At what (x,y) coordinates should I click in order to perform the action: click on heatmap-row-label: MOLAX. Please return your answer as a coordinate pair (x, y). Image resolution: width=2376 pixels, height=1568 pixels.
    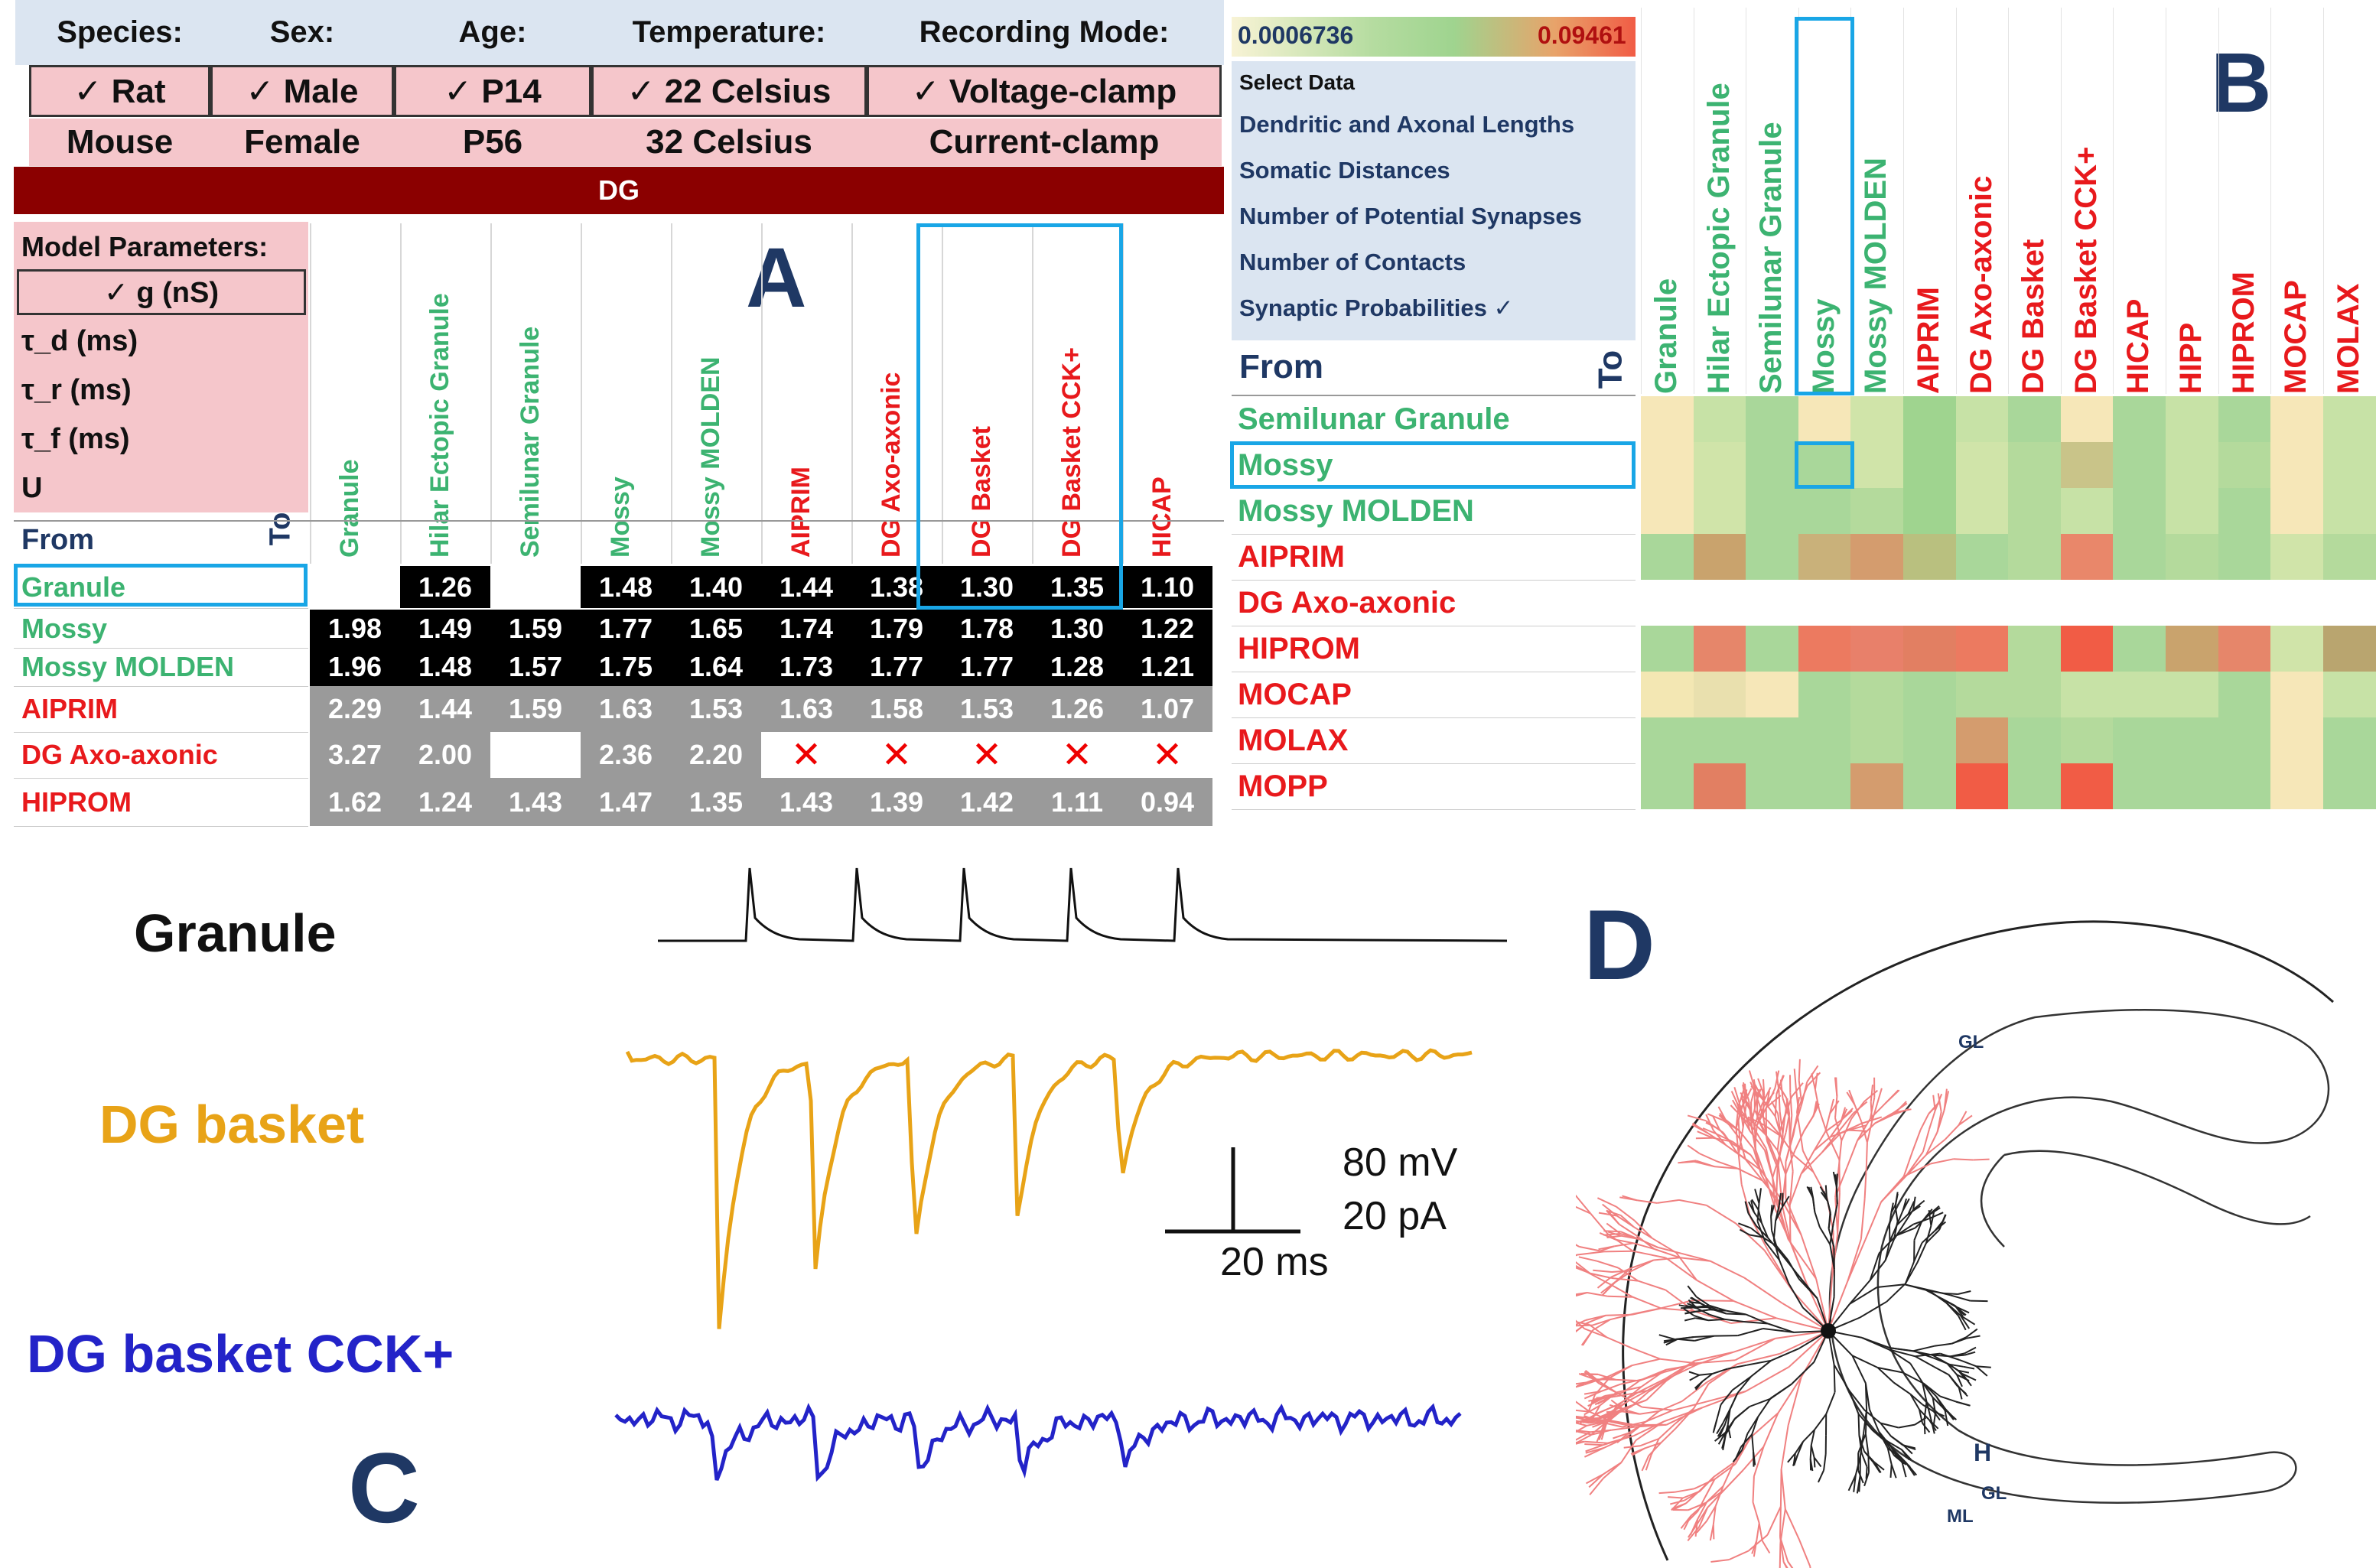
    Looking at the image, I should click on (1293, 740).